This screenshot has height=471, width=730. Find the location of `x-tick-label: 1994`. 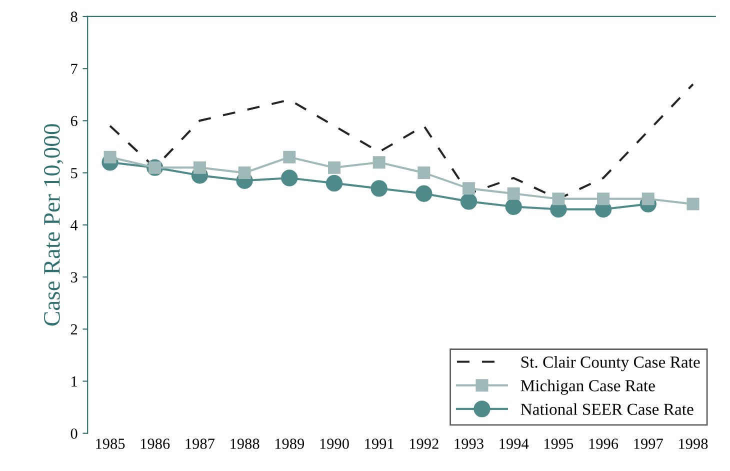

x-tick-label: 1994 is located at coordinates (514, 443).